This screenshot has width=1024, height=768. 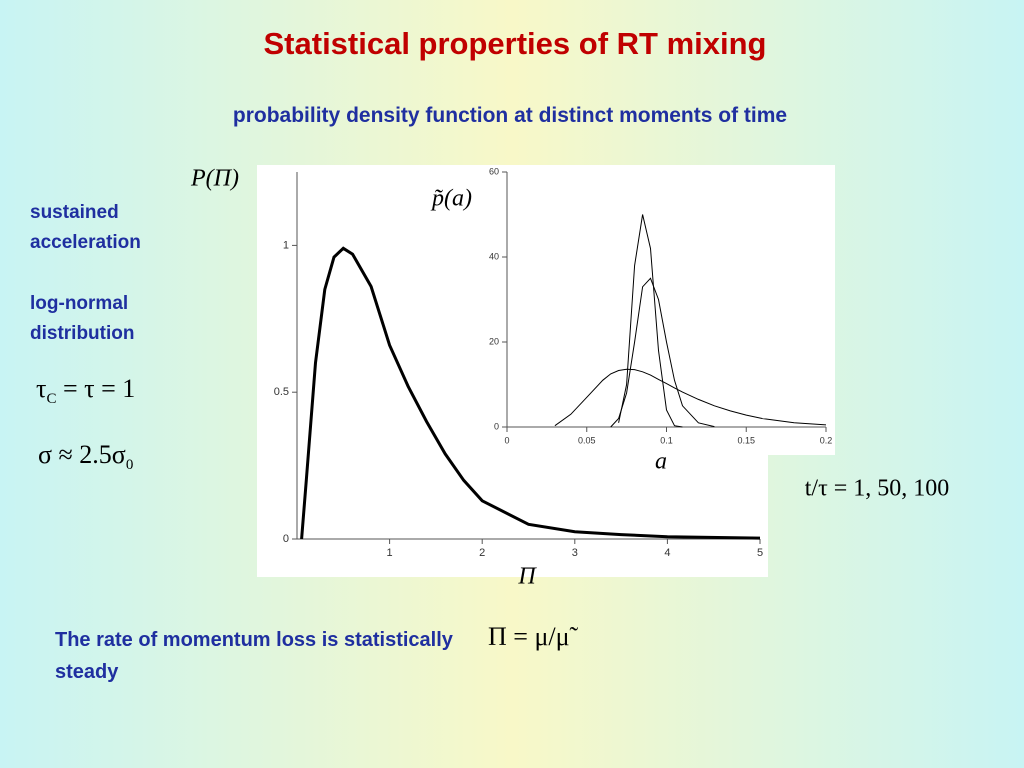 I want to click on x-tick-label: 0.2, so click(x=826, y=440).